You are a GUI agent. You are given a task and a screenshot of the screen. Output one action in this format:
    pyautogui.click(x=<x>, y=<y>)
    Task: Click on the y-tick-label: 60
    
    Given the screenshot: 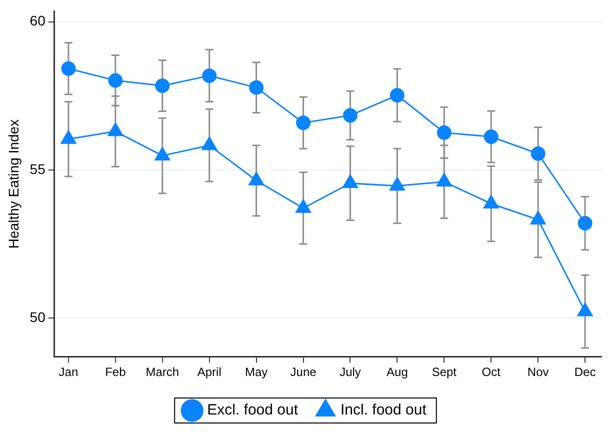 What is the action you would take?
    pyautogui.click(x=38, y=20)
    